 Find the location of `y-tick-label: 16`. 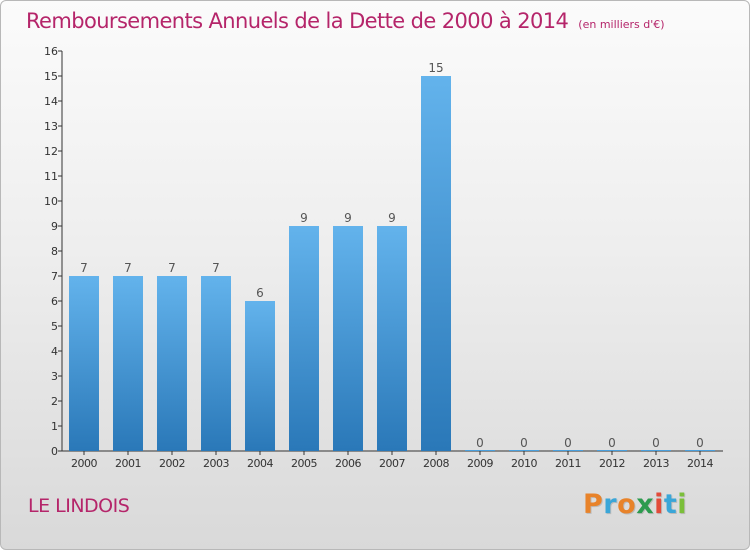

y-tick-label: 16 is located at coordinates (51, 51).